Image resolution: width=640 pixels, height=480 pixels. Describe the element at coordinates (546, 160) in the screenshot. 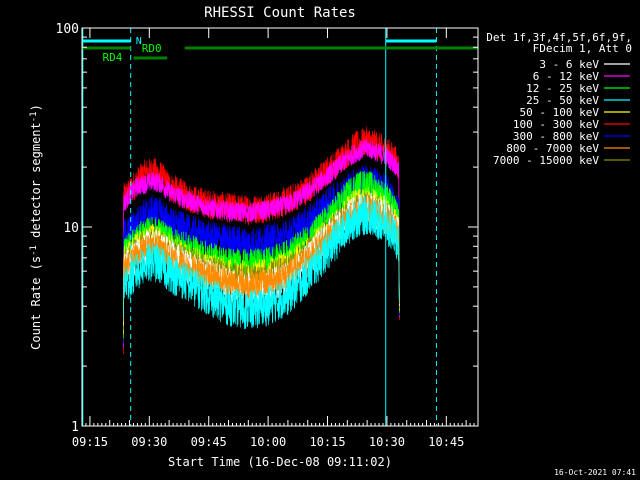

I see `legend-label: 7000 - 15000 keV` at that location.